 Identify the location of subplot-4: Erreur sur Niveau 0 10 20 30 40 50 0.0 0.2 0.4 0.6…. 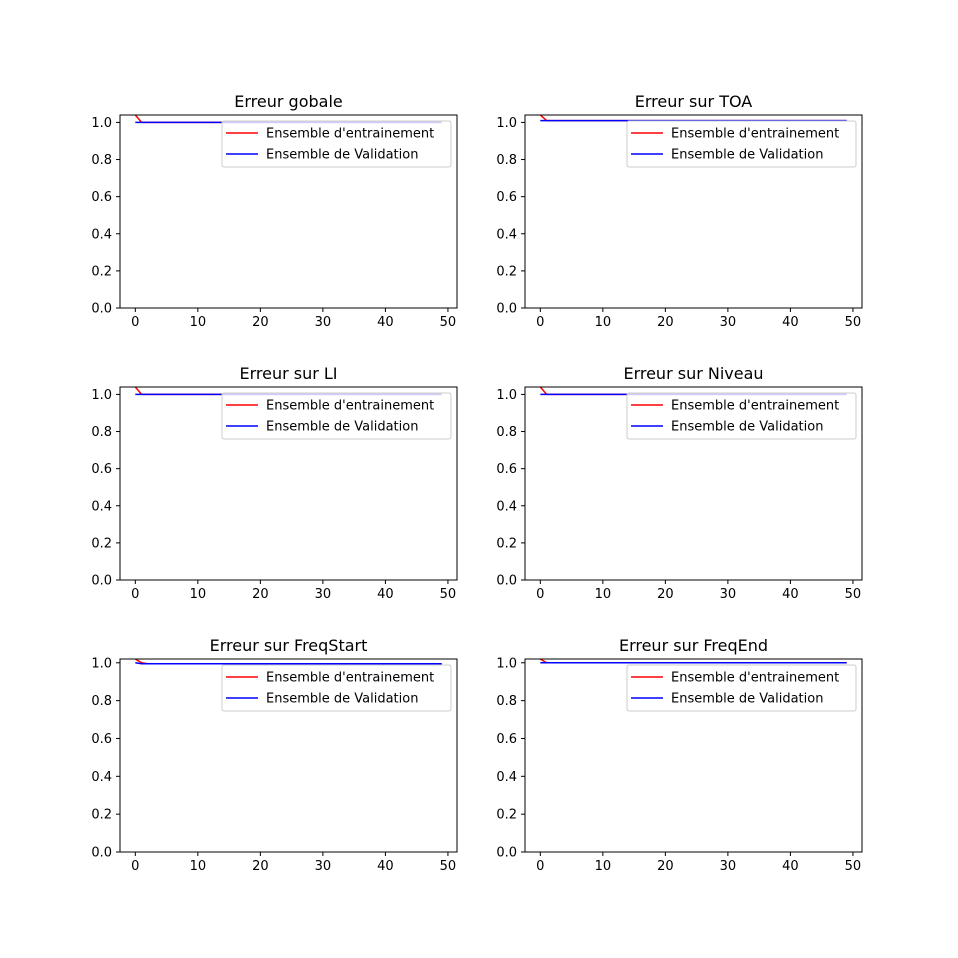
(679, 483).